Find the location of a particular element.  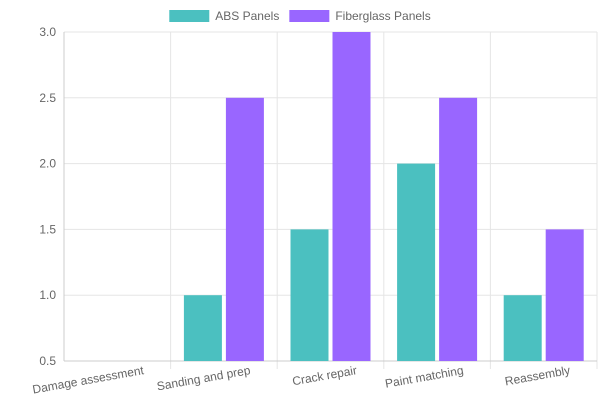

y-tick-label: 2.0 is located at coordinates (47, 164).